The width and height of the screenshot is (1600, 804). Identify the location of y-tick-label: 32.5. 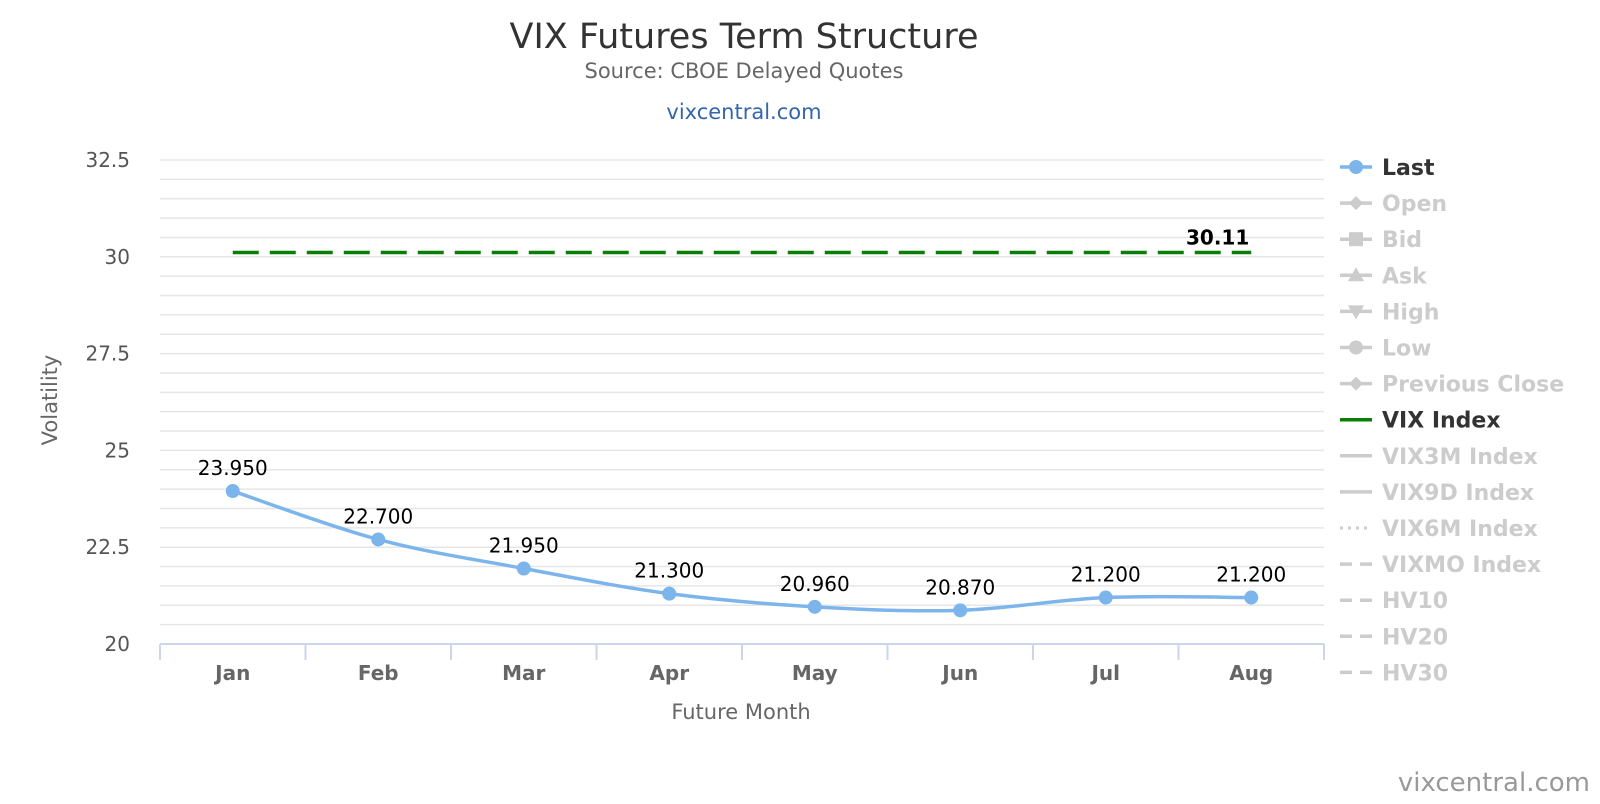
(107, 160).